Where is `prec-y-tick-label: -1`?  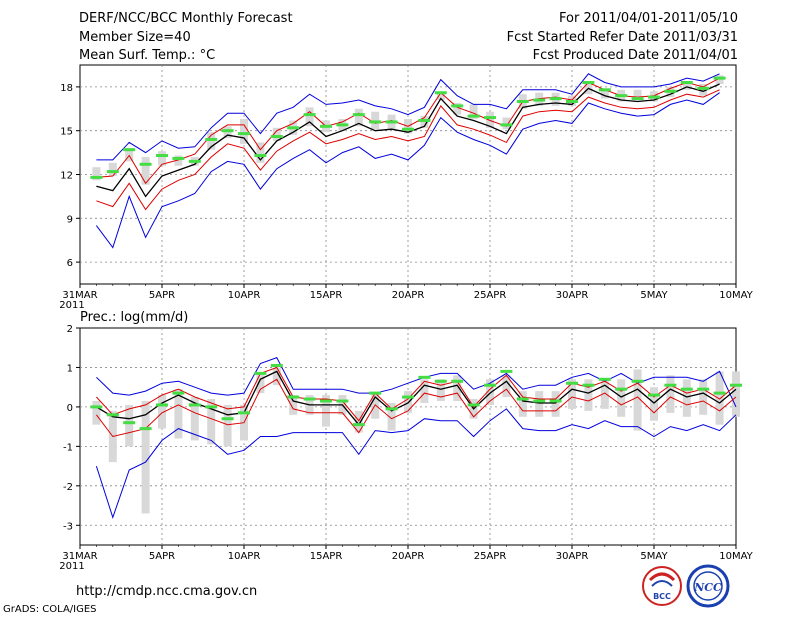 prec-y-tick-label: -1 is located at coordinates (68, 447).